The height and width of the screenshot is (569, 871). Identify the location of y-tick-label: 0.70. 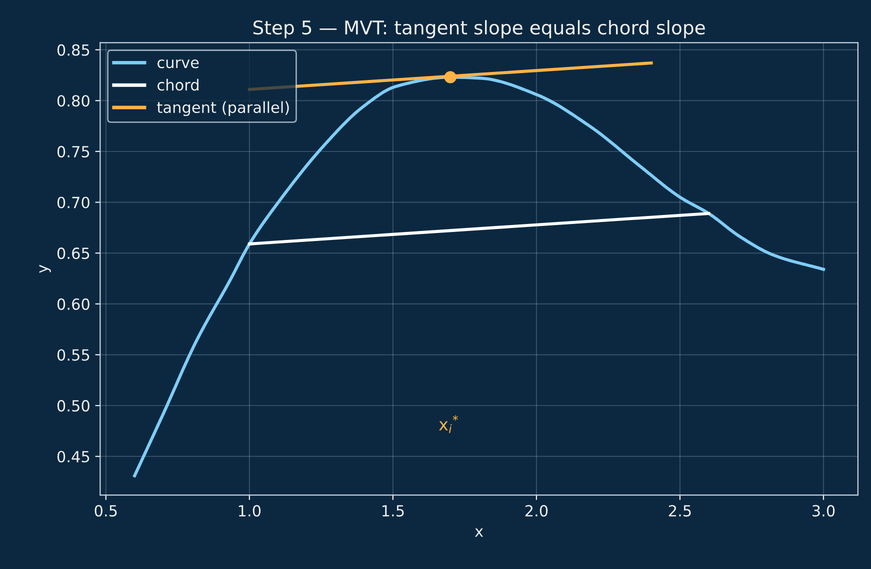
(73, 202).